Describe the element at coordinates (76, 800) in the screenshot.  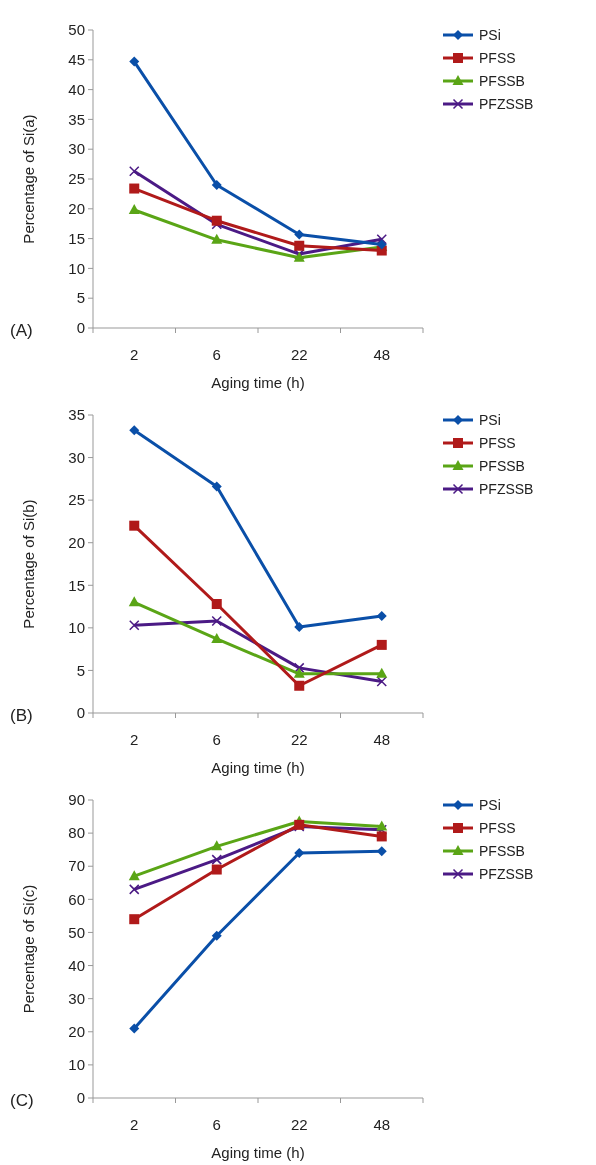
I see `y-tick-label: 90` at that location.